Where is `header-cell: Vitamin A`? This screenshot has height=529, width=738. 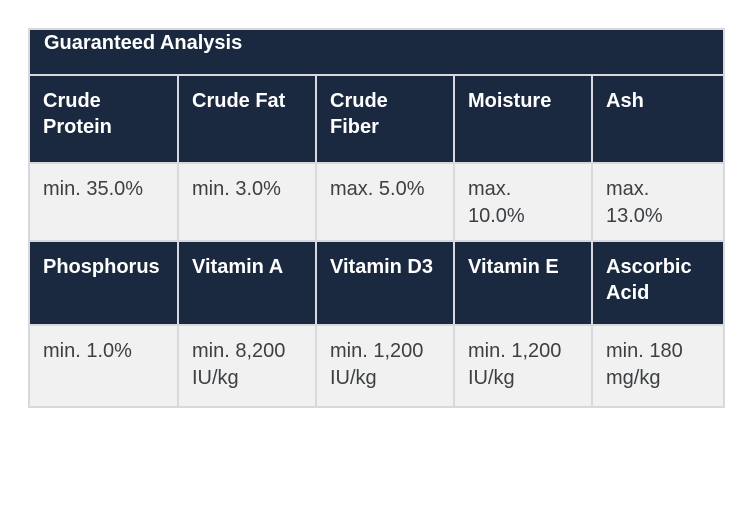
header-cell: Vitamin A is located at coordinates (247, 283).